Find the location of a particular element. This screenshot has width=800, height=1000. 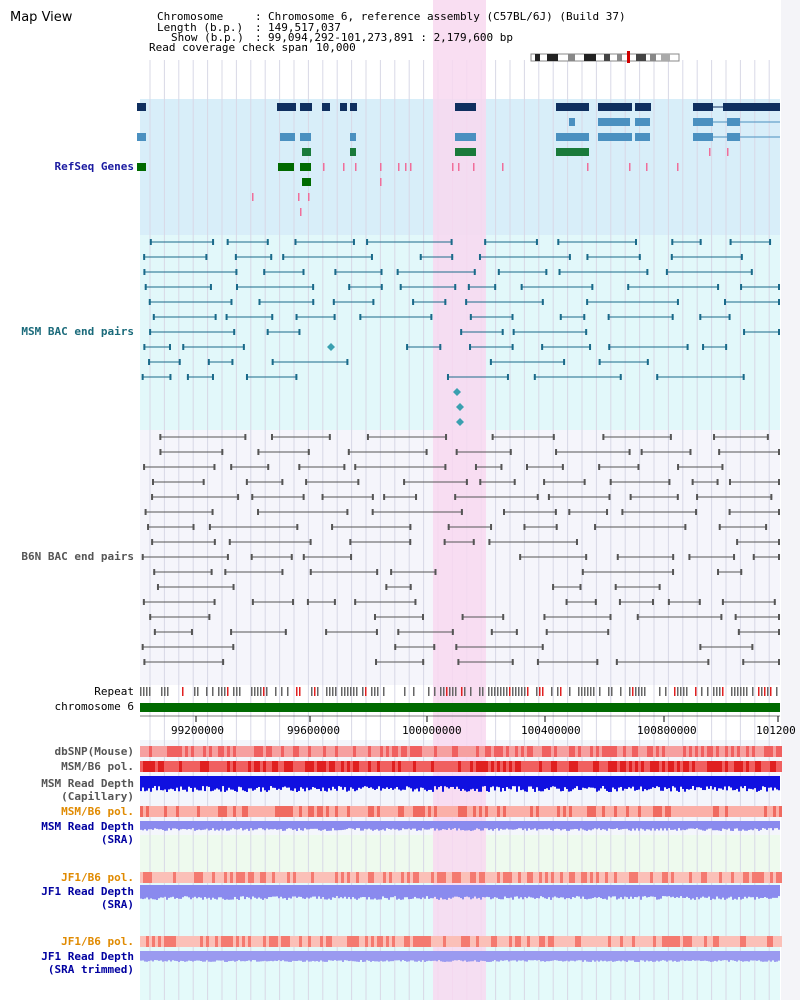

chromosome-bar is located at coordinates (460, 707).